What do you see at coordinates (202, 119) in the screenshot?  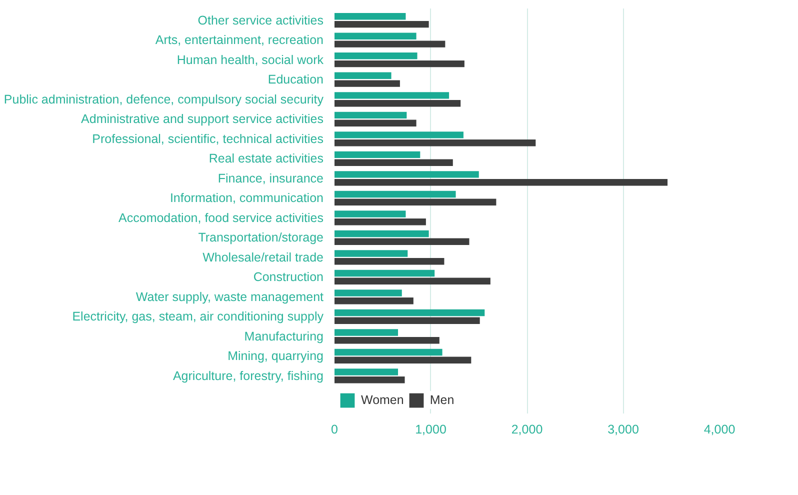 I see `y-tick-label: Administrative and support service activities` at bounding box center [202, 119].